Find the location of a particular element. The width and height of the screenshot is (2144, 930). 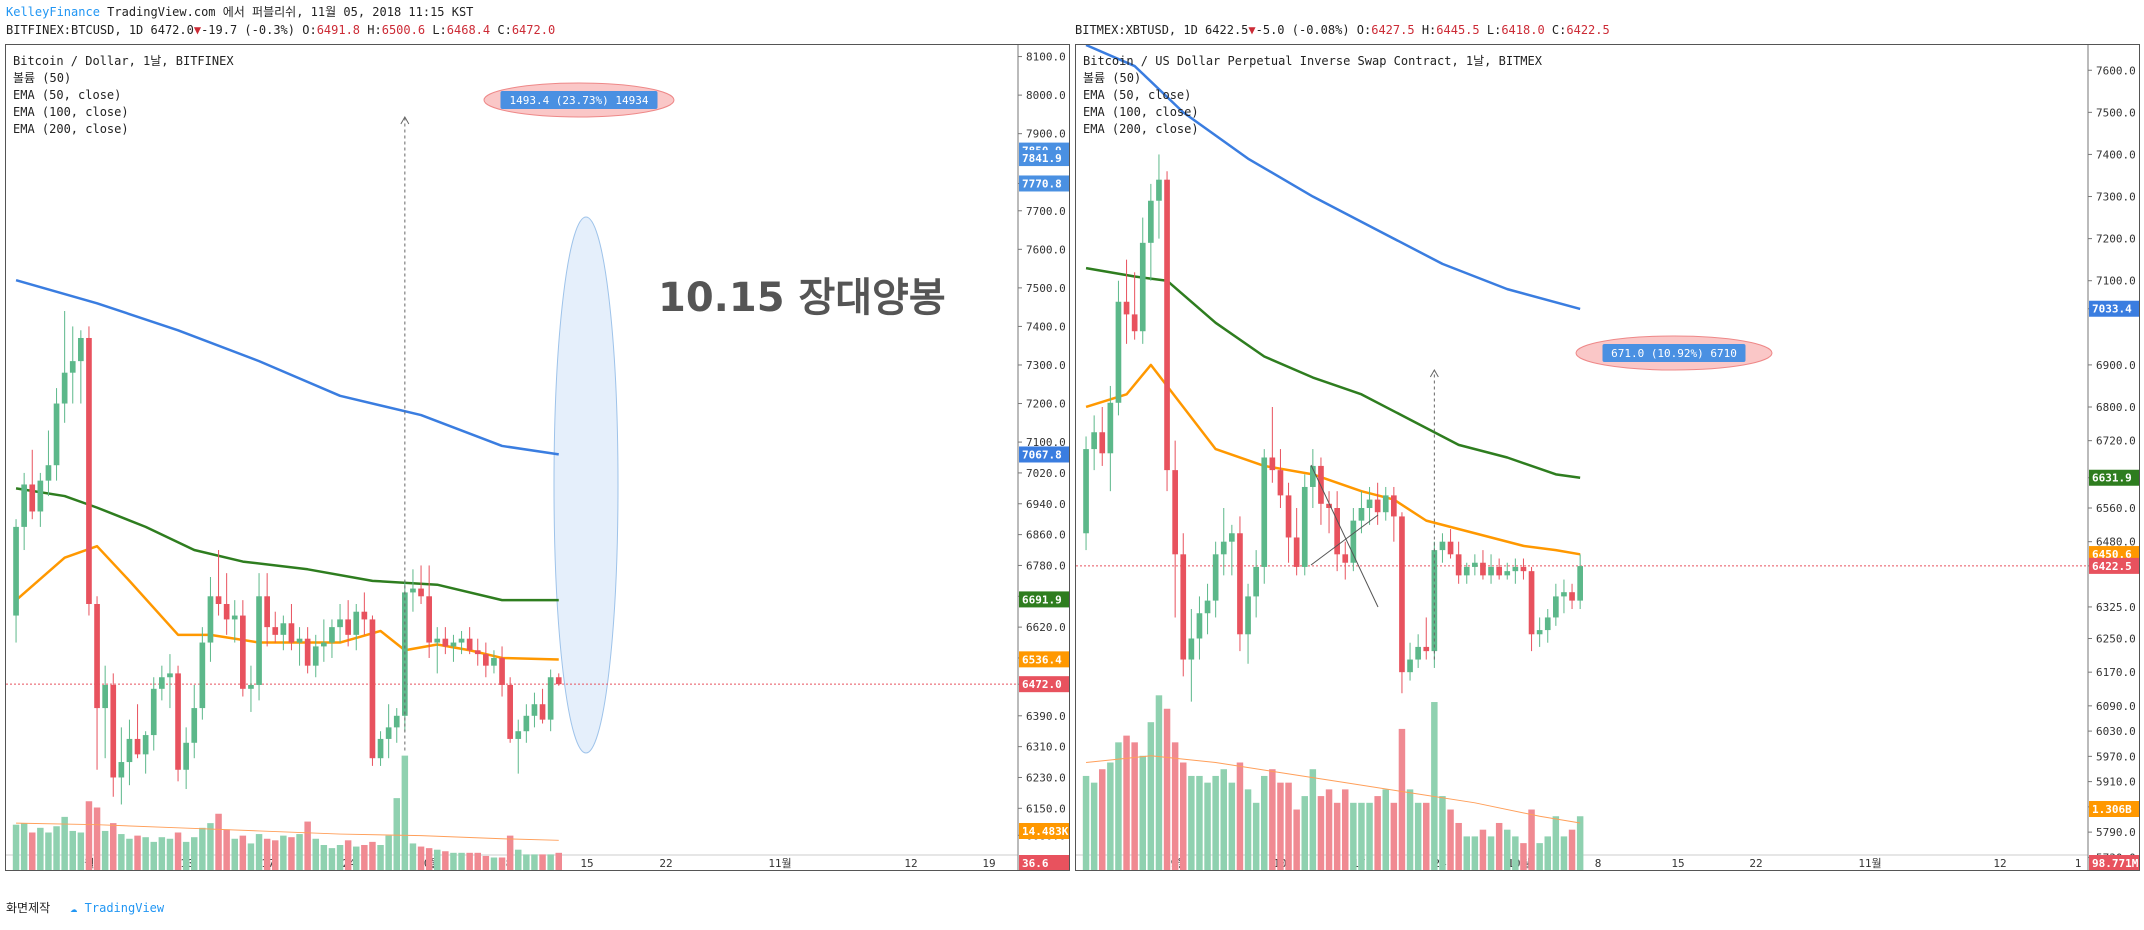

volume-ma-line is located at coordinates (1333, 789).